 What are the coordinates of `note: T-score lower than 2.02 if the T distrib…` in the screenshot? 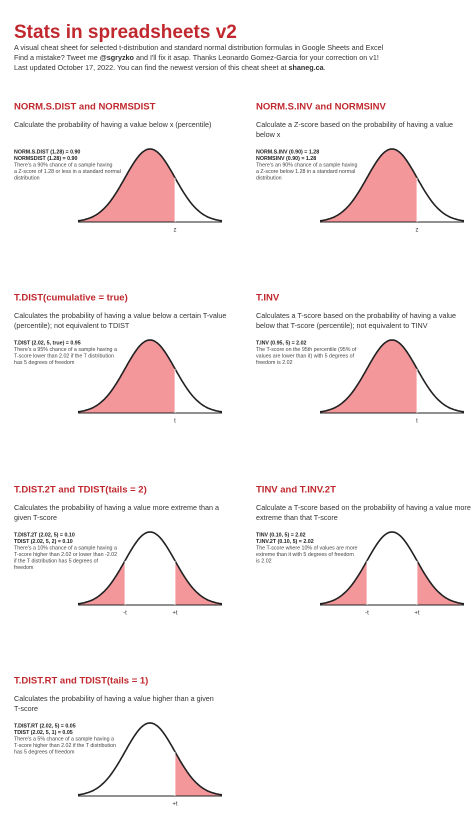 It's located at (64, 356).